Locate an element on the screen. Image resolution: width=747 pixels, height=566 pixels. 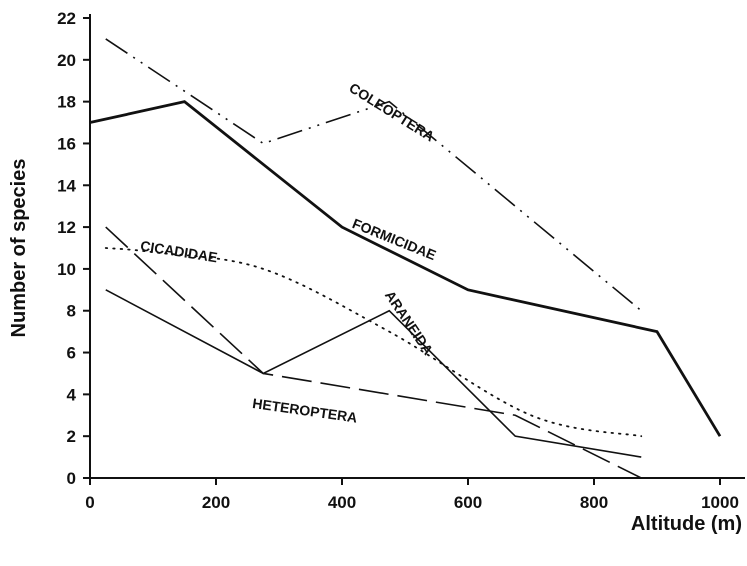
series-label-heteroptera: HETEROPTERA is located at coordinates (304, 410).